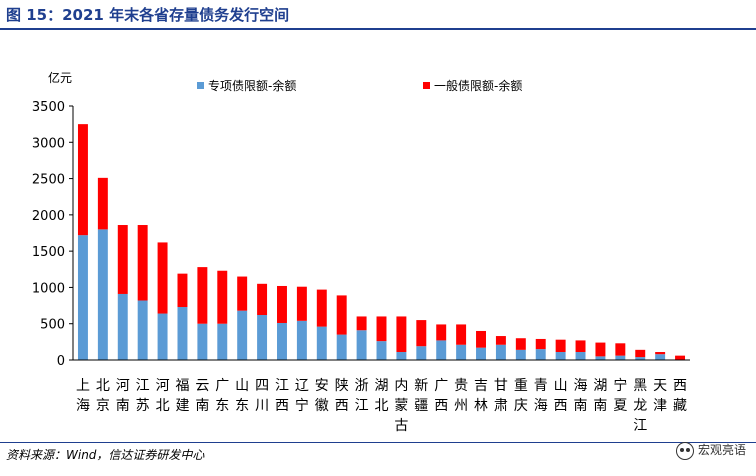 The width and height of the screenshot is (756, 476). What do you see at coordinates (401, 386) in the screenshot?
I see `x-tick-label: 内` at bounding box center [401, 386].